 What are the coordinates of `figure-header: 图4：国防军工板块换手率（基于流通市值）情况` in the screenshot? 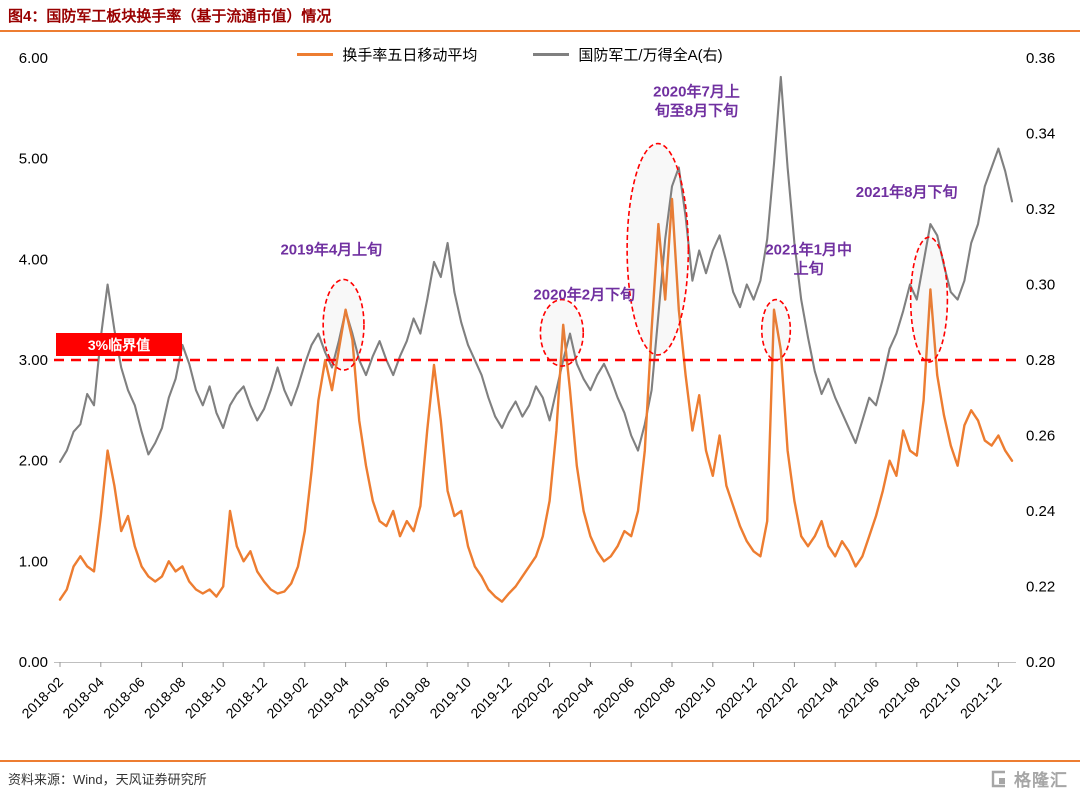 It's located at (540, 16).